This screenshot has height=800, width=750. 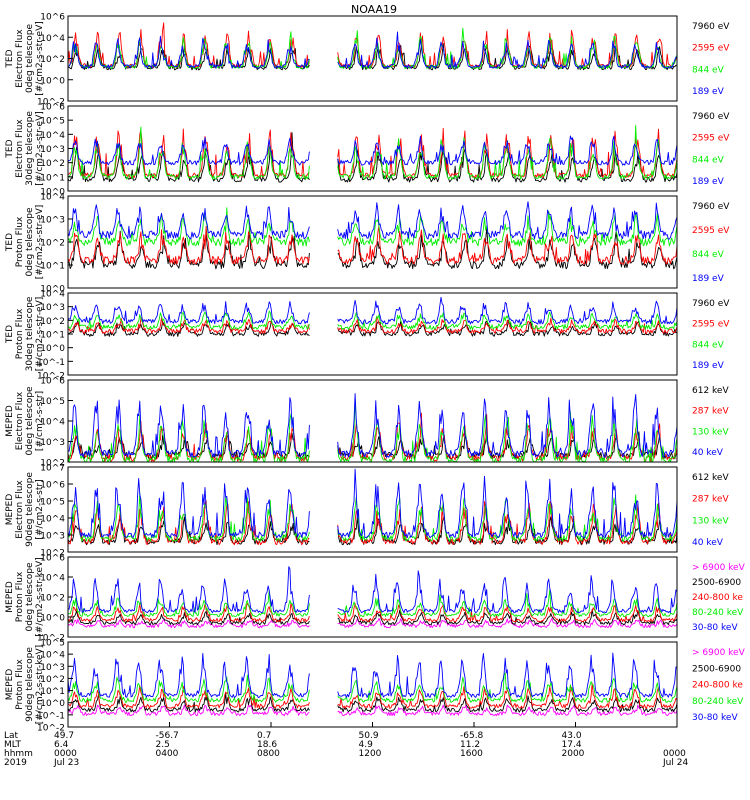 I want to click on ytick-label-6-6: 10^7, so click(x=52, y=469).